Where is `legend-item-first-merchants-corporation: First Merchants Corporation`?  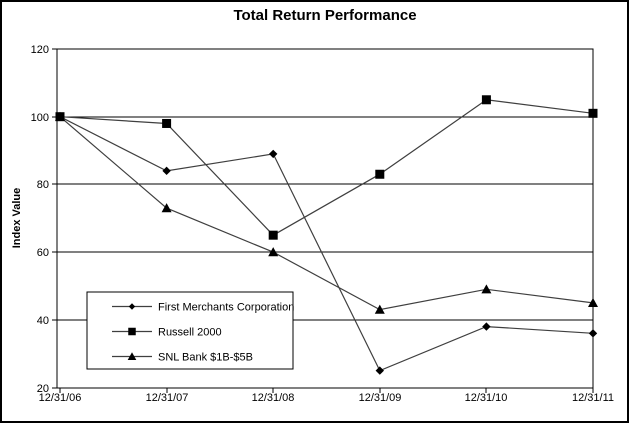
legend-item-first-merchants-corporation: First Merchants Corporation is located at coordinates (203, 308).